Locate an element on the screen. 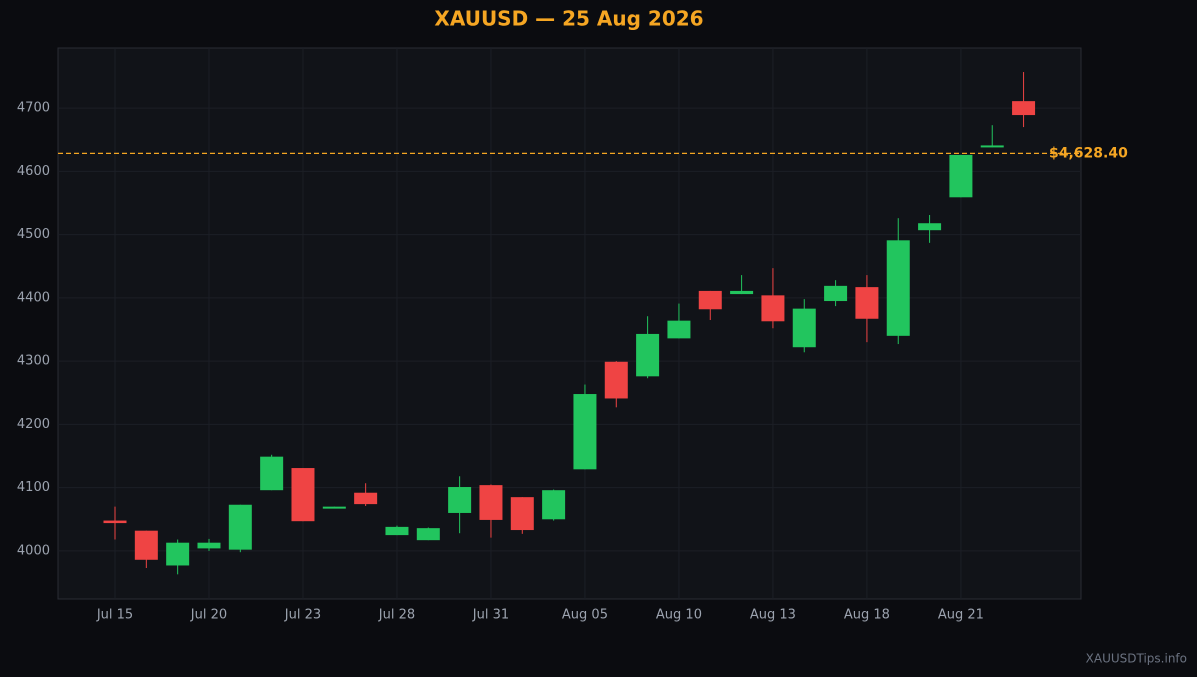  y-tick-label: 4700 is located at coordinates (33, 108).